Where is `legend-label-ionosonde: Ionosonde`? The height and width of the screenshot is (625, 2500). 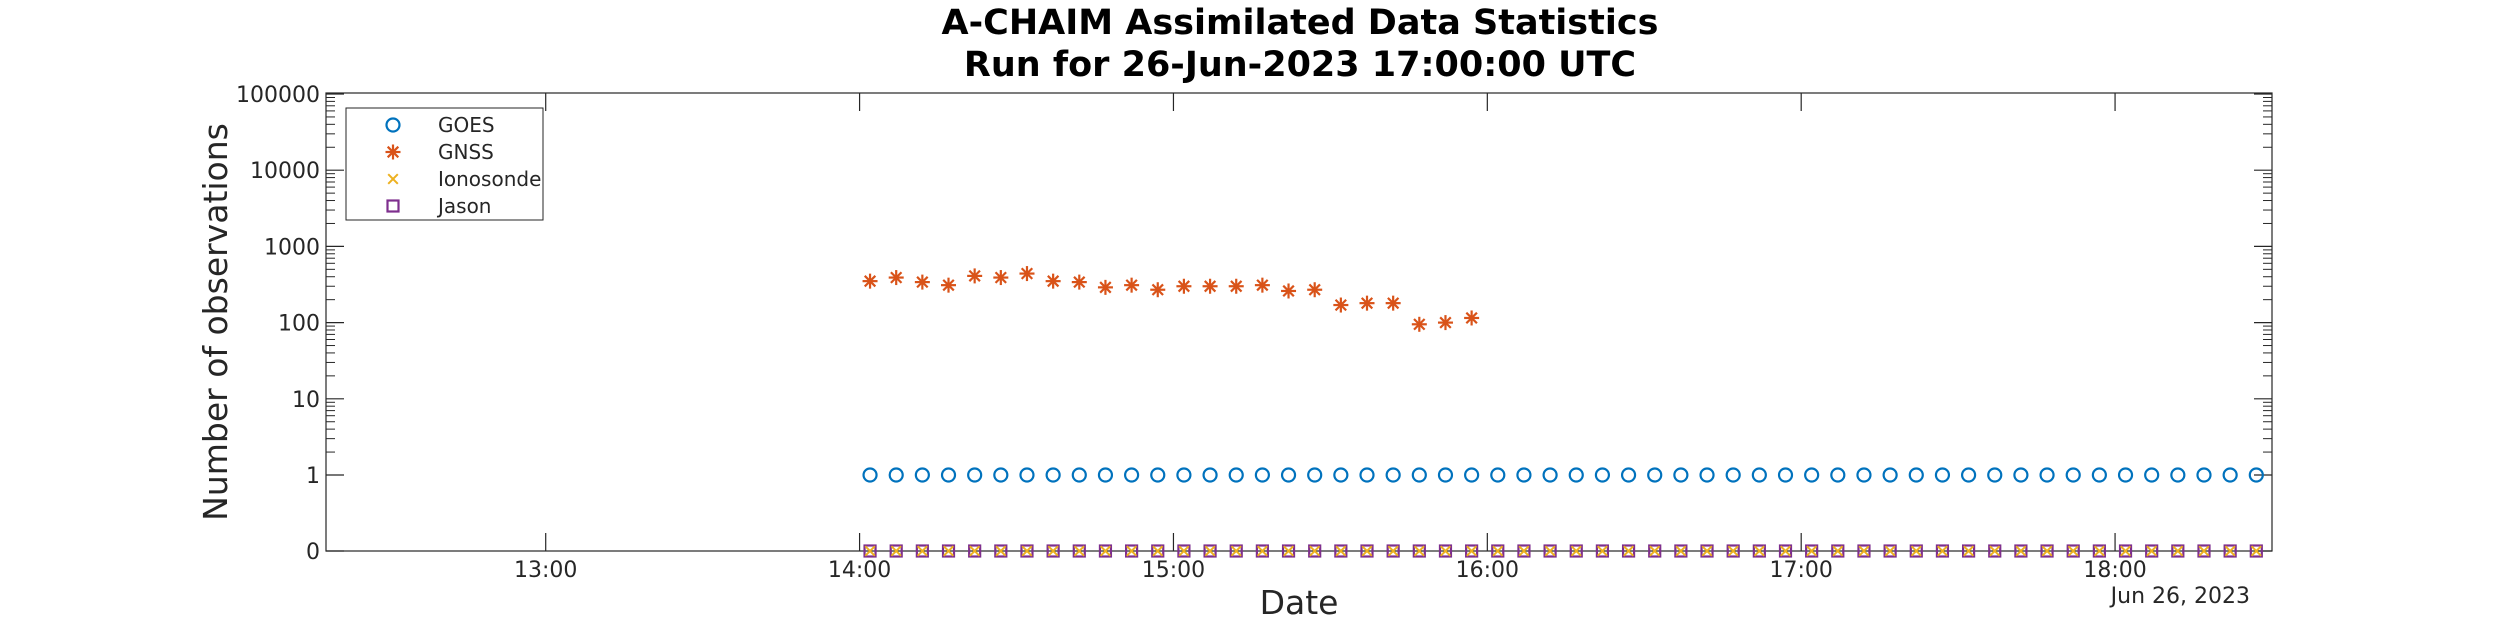
legend-label-ionosonde: Ionosonde is located at coordinates (489, 179).